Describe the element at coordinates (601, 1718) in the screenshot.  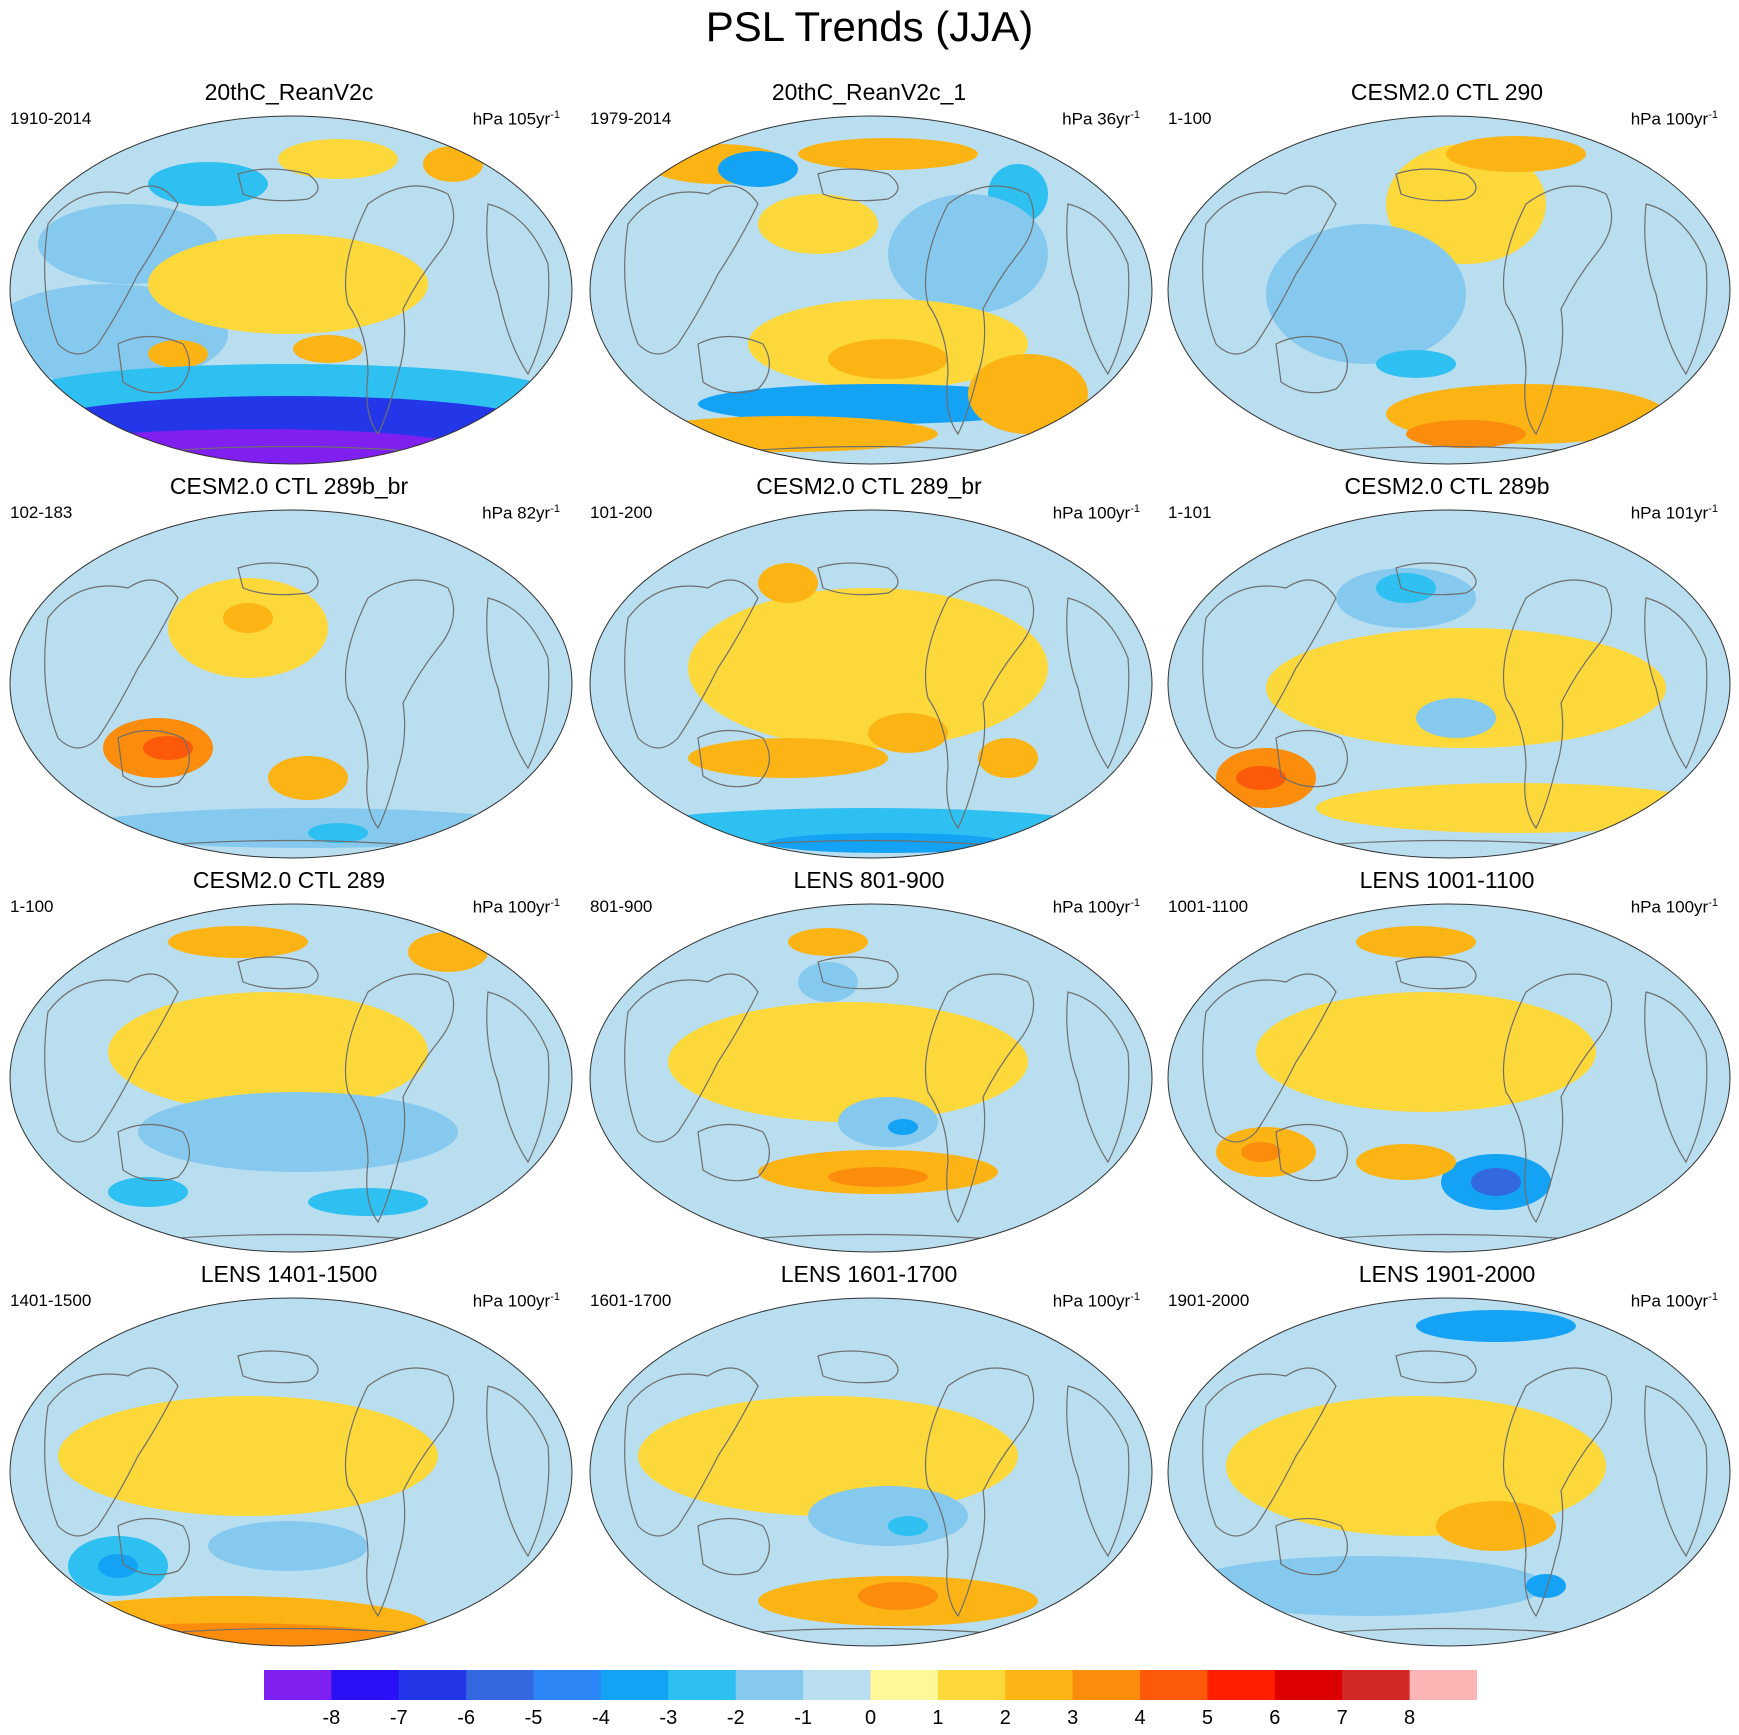
I see `colorbar-tick-label: -4` at that location.